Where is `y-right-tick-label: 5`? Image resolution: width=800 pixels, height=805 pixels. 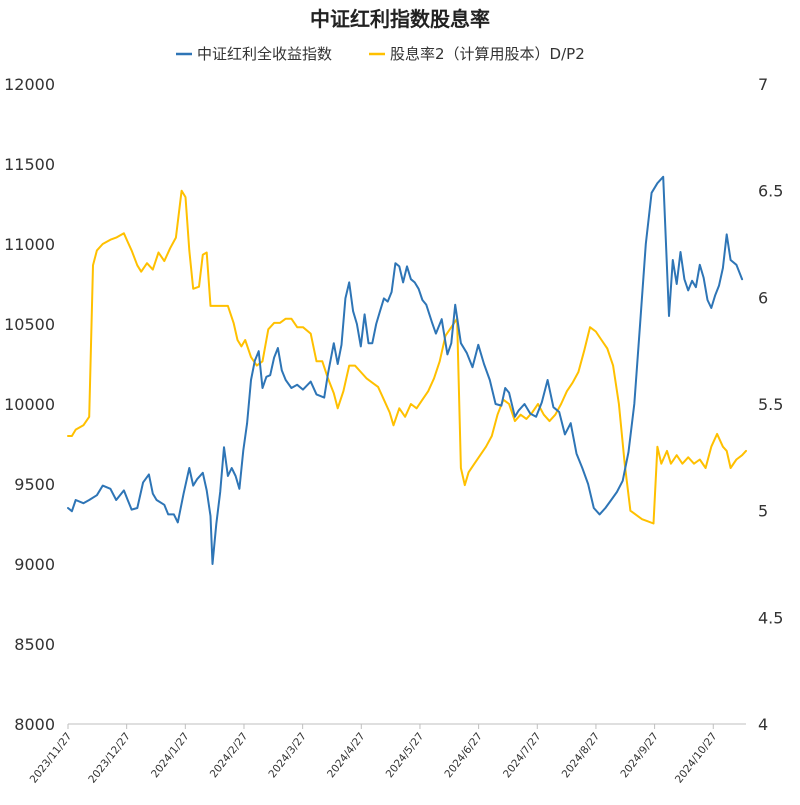 y-right-tick-label: 5 is located at coordinates (763, 511).